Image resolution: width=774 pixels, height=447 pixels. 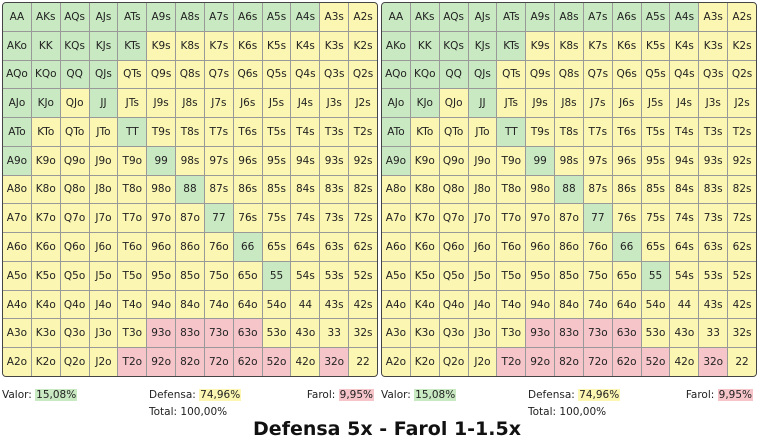 What do you see at coordinates (247, 17) in the screenshot?
I see `hand-cell: A6s` at bounding box center [247, 17].